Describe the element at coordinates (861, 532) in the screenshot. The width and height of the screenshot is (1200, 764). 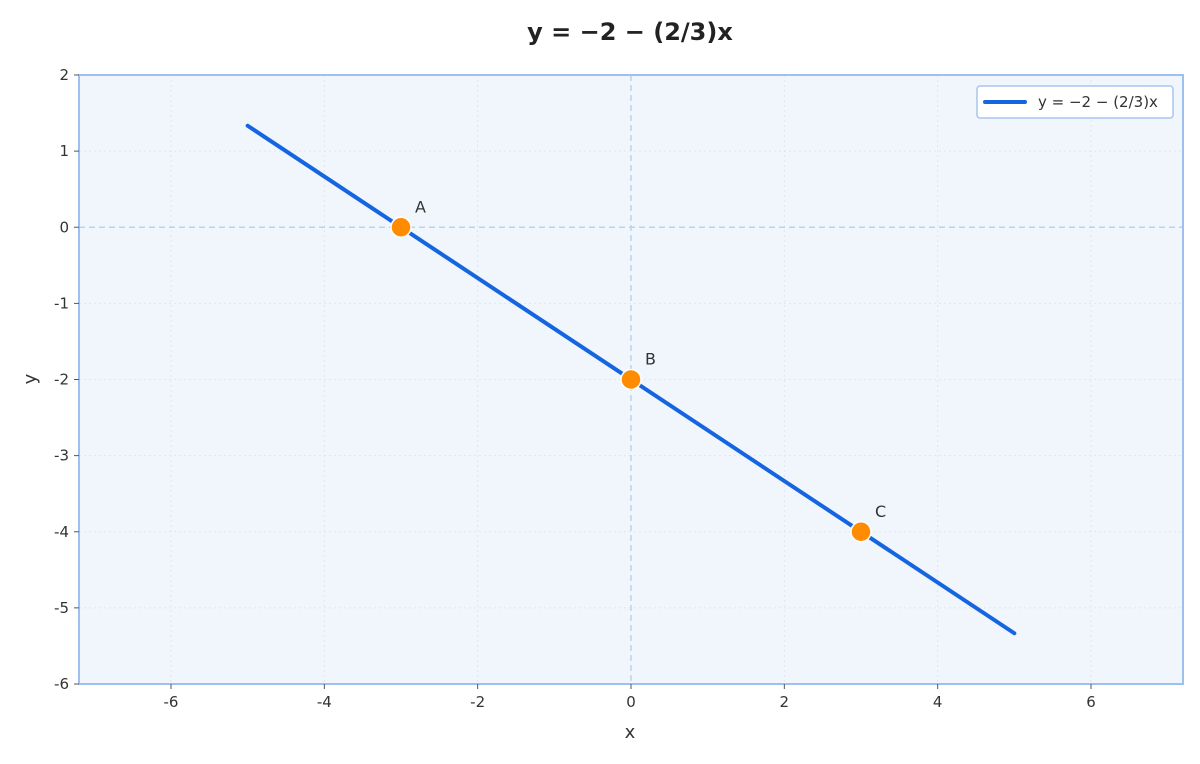
I see `point-c-marker` at that location.